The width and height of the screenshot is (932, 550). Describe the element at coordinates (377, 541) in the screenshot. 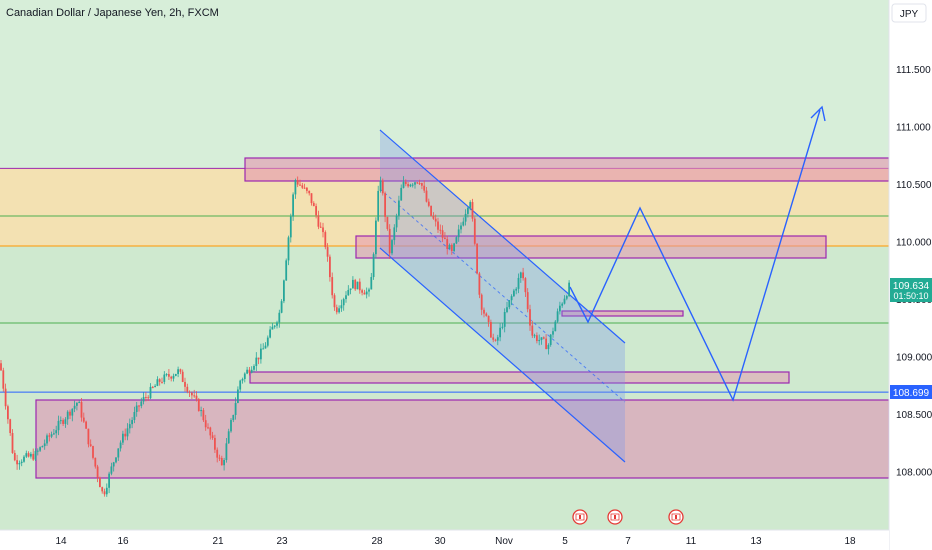

I see `time-tick-label: 28` at that location.